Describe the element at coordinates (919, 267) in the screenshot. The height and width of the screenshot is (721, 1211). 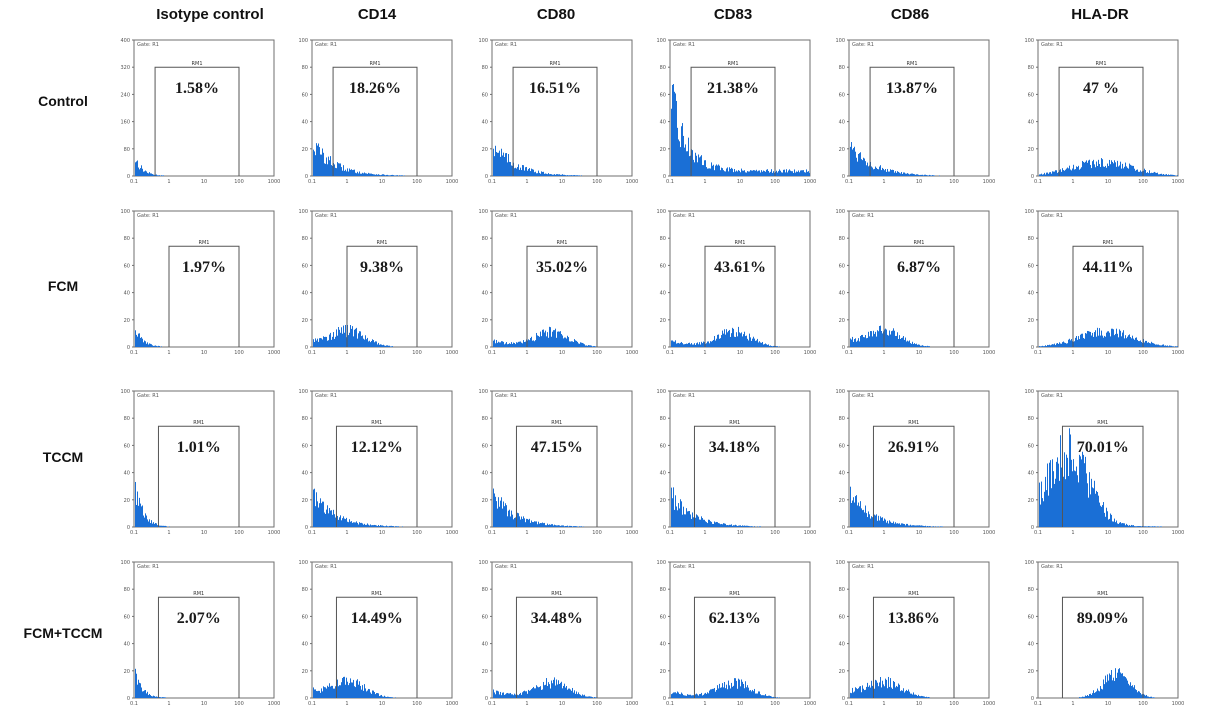
I see `percent-label: 6.87%` at that location.